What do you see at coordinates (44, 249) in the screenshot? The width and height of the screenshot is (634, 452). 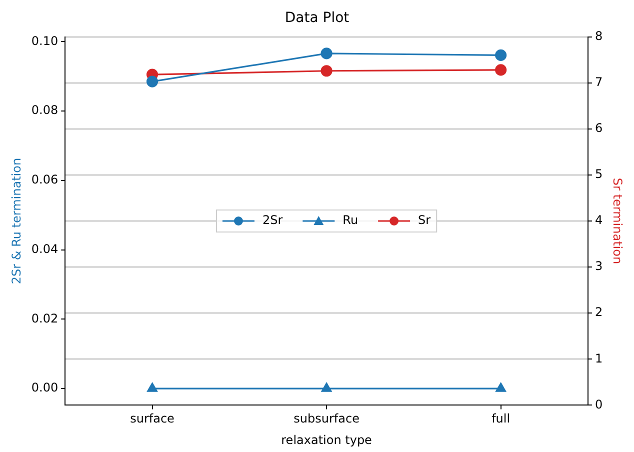 I see `y-tick-label: 0.04` at bounding box center [44, 249].